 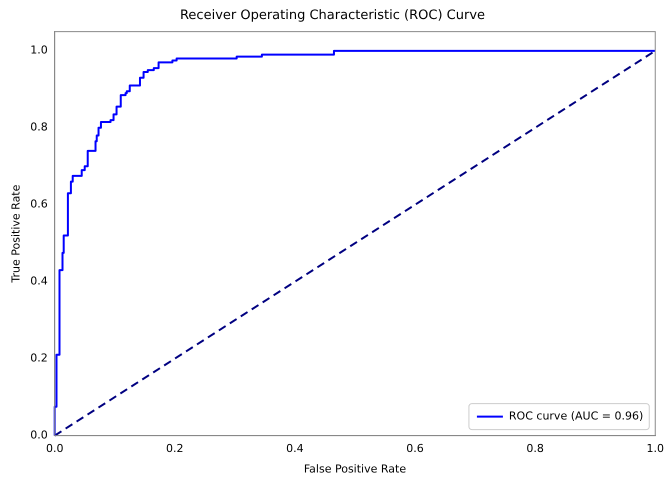 What do you see at coordinates (355, 469) in the screenshot?
I see `x-axis-title: False Positive Rate` at bounding box center [355, 469].